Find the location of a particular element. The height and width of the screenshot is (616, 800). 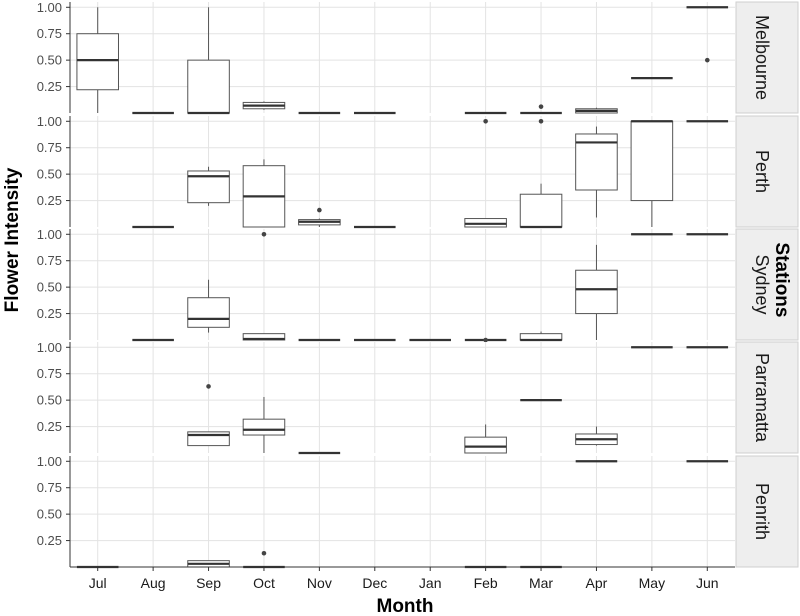

x-tick-label: Aug is located at coordinates (153, 583).